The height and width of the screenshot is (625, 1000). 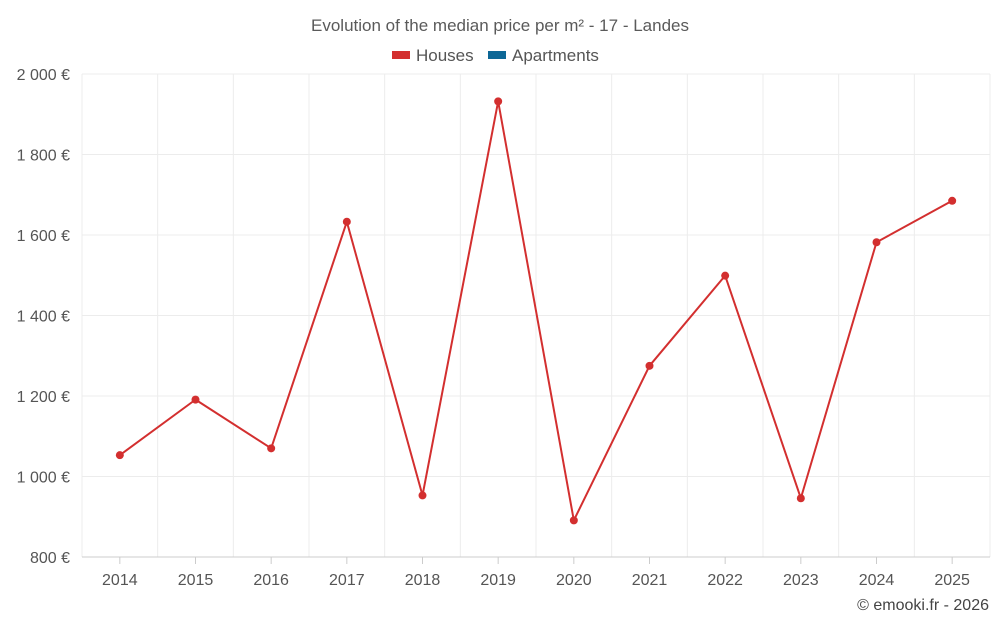 What do you see at coordinates (196, 580) in the screenshot?
I see `x-tick-label: 2015` at bounding box center [196, 580].